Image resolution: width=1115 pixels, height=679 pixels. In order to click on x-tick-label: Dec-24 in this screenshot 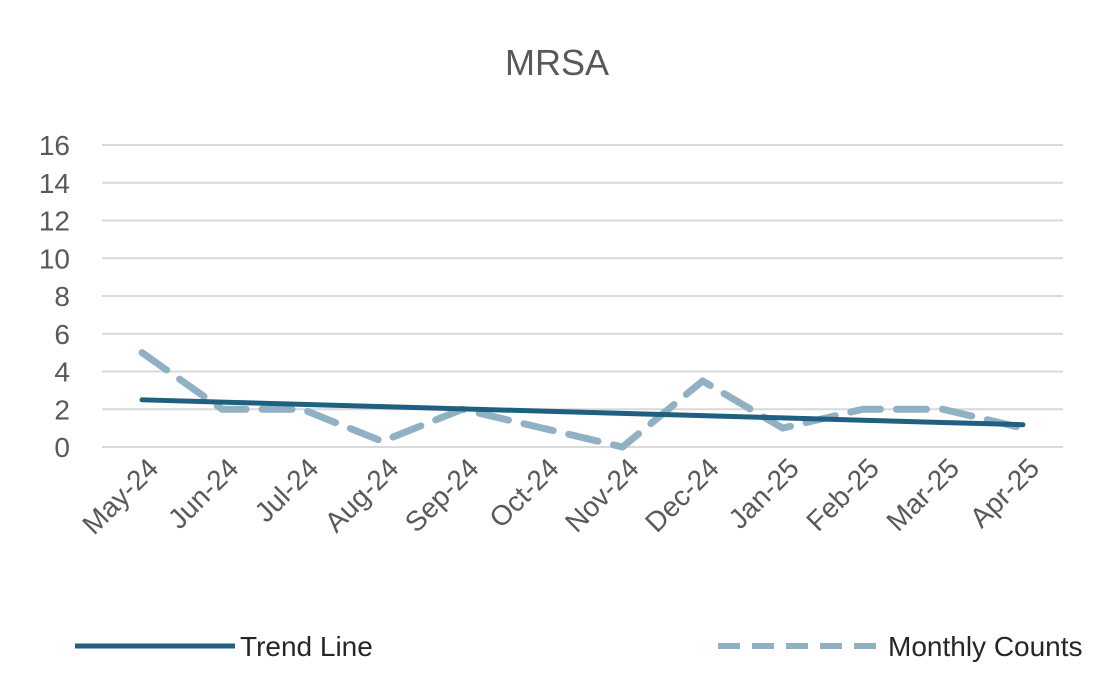, I will do `click(682, 495)`.